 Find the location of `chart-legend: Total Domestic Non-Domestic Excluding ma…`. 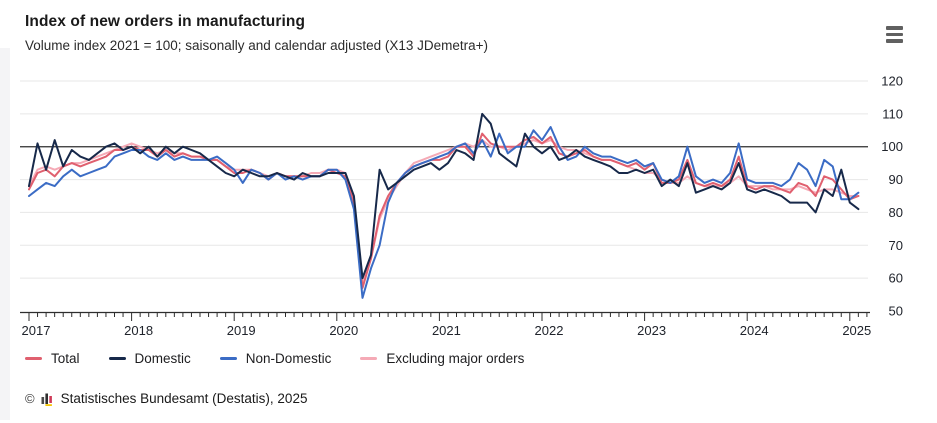

chart-legend: Total Domestic Non-Domestic Excluding ma… is located at coordinates (274, 358).